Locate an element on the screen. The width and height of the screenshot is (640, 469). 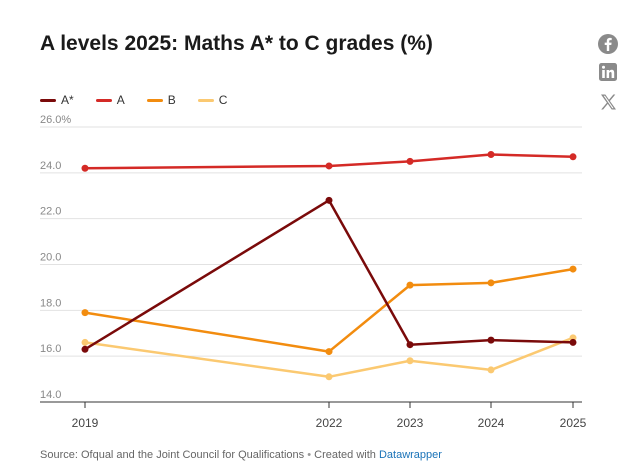
y-tick-label: 16.0 is located at coordinates (50, 349).